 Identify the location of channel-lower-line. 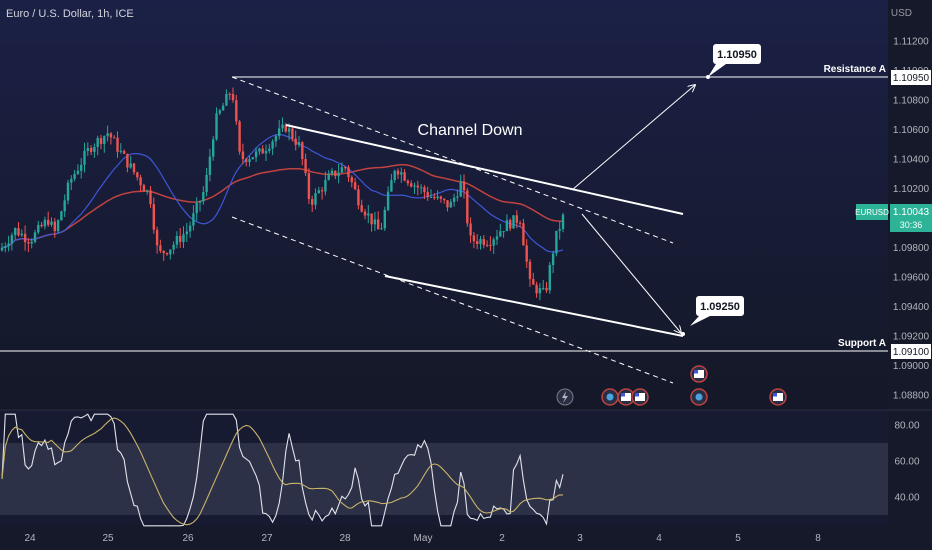
(534, 306).